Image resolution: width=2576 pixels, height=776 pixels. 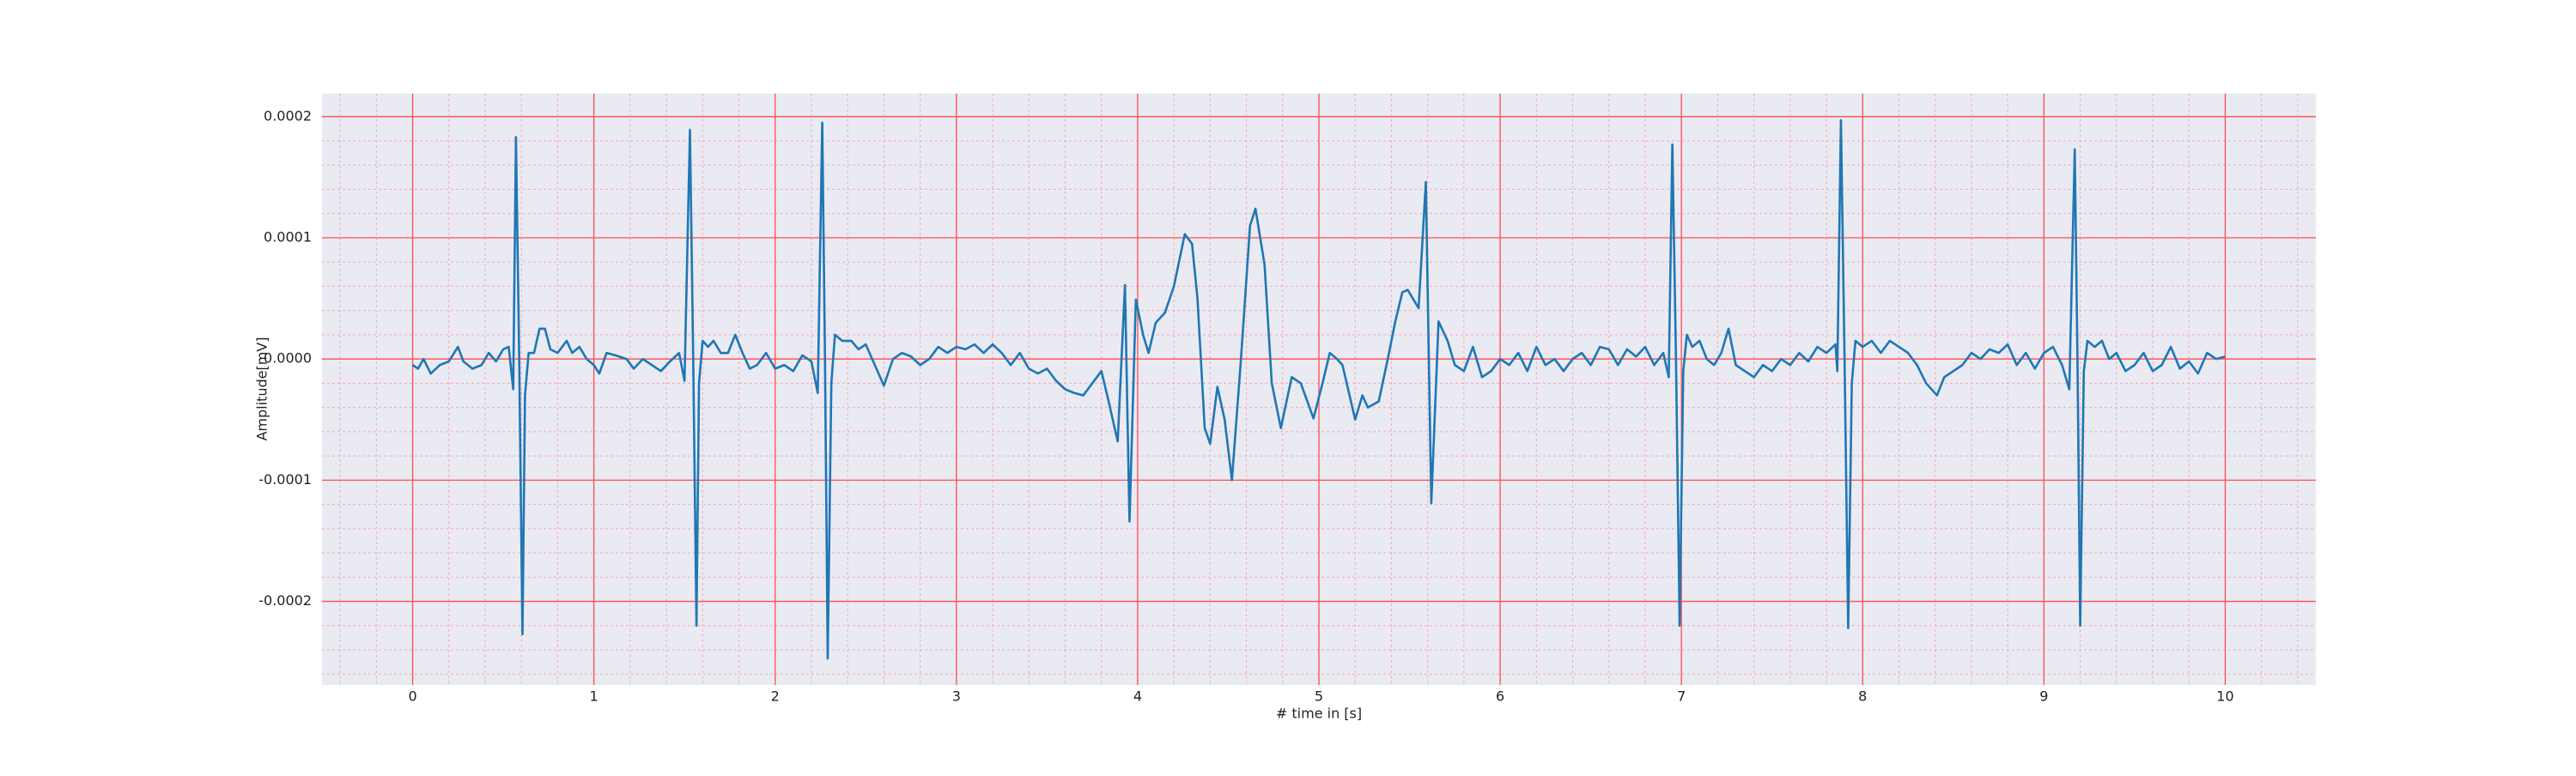 What do you see at coordinates (1863, 697) in the screenshot?
I see `x-tick-label: 8` at bounding box center [1863, 697].